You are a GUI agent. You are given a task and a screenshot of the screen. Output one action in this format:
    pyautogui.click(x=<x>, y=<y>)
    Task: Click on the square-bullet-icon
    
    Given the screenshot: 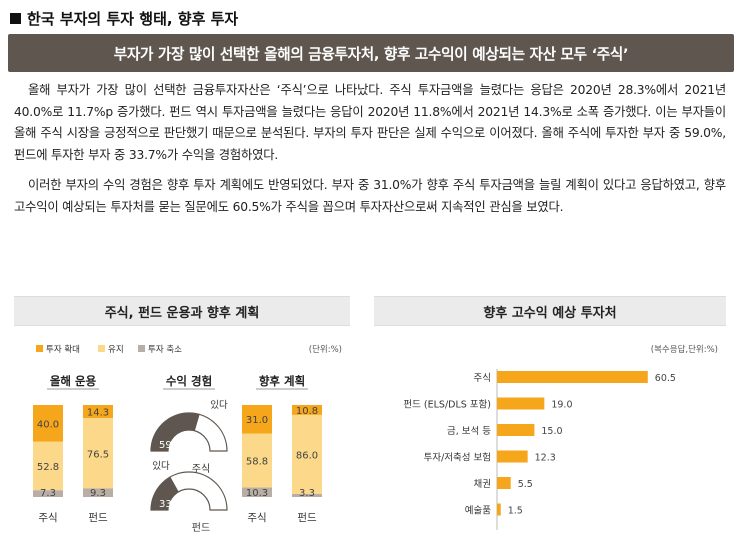 What is the action you would take?
    pyautogui.click(x=15, y=18)
    